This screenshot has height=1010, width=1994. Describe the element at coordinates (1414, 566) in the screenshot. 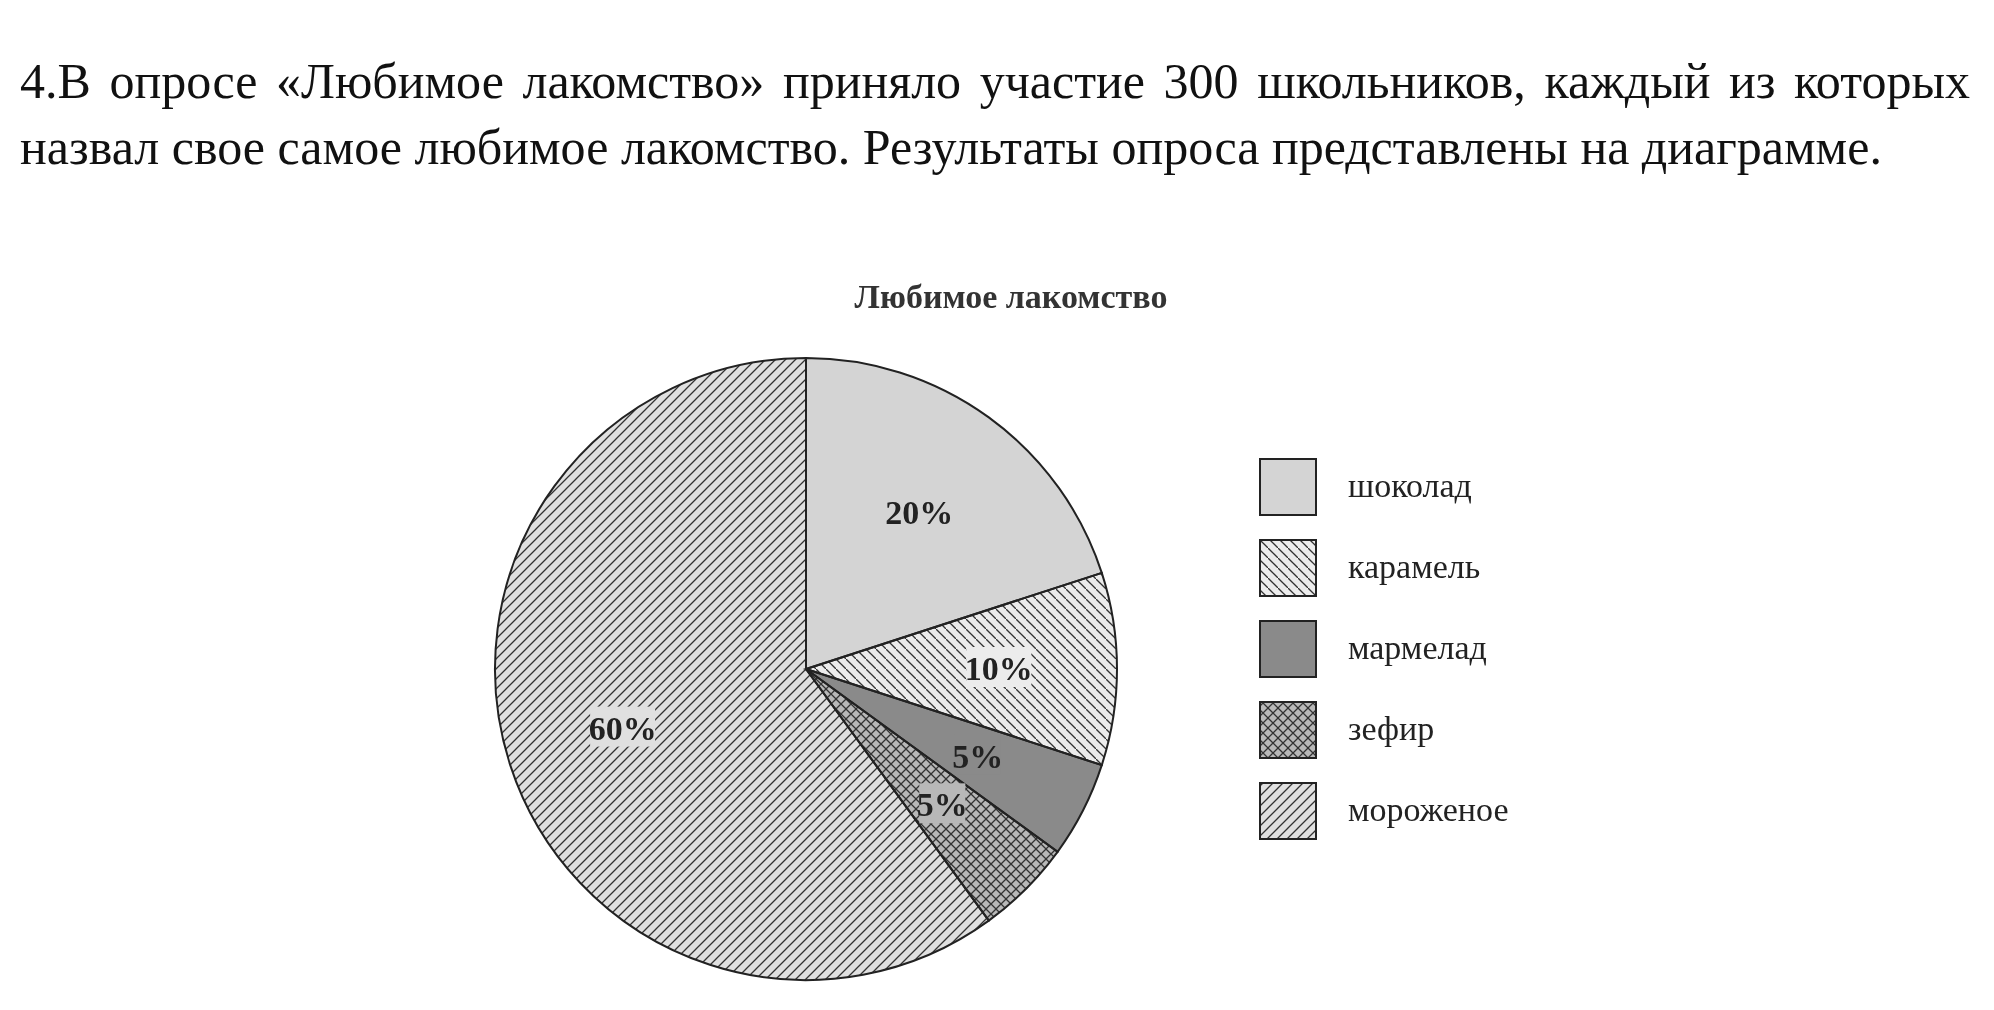

I see `legend-label: карамель` at that location.